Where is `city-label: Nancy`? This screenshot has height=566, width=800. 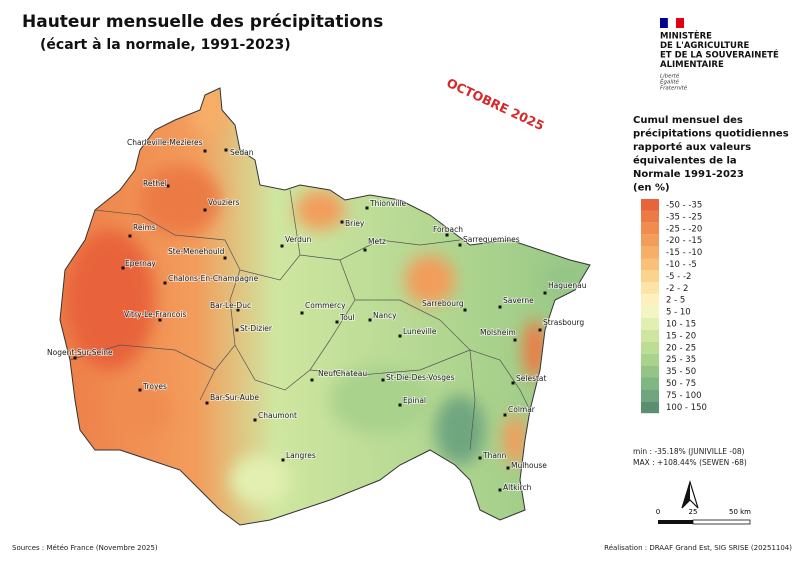 city-label: Nancy is located at coordinates (385, 315).